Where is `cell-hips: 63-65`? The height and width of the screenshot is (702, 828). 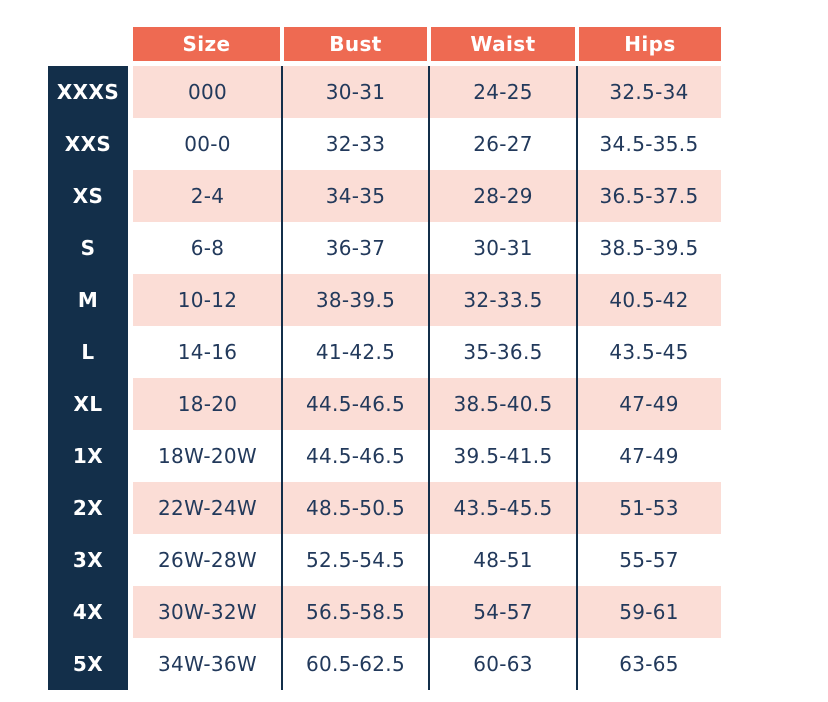
cell-hips: 63-65 is located at coordinates (649, 664).